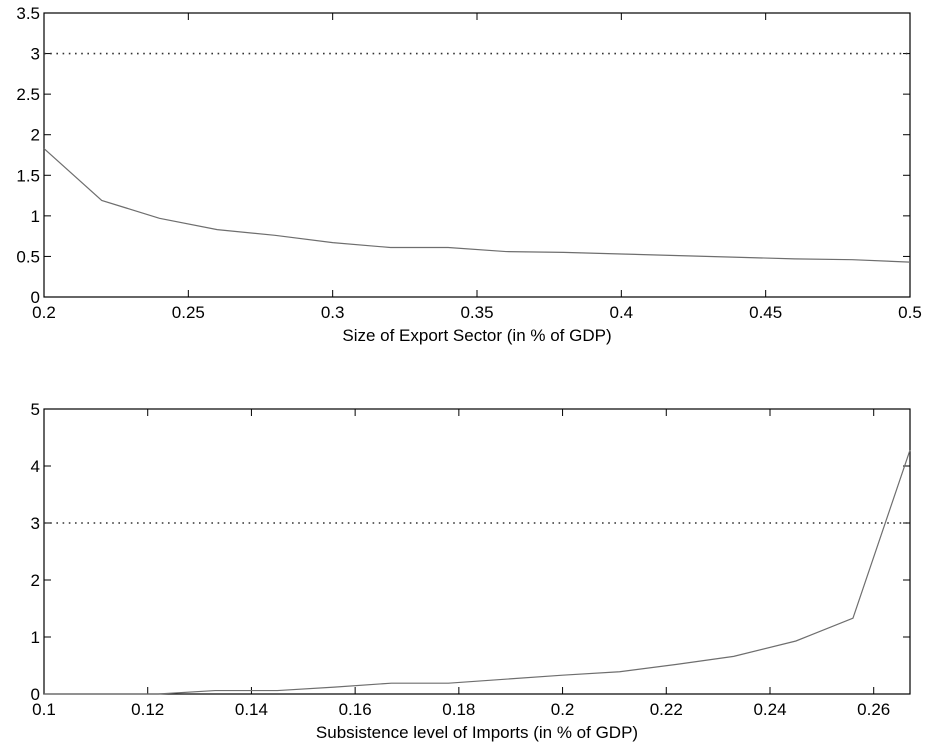  I want to click on y-tick-label: 1.5, so click(28, 175).